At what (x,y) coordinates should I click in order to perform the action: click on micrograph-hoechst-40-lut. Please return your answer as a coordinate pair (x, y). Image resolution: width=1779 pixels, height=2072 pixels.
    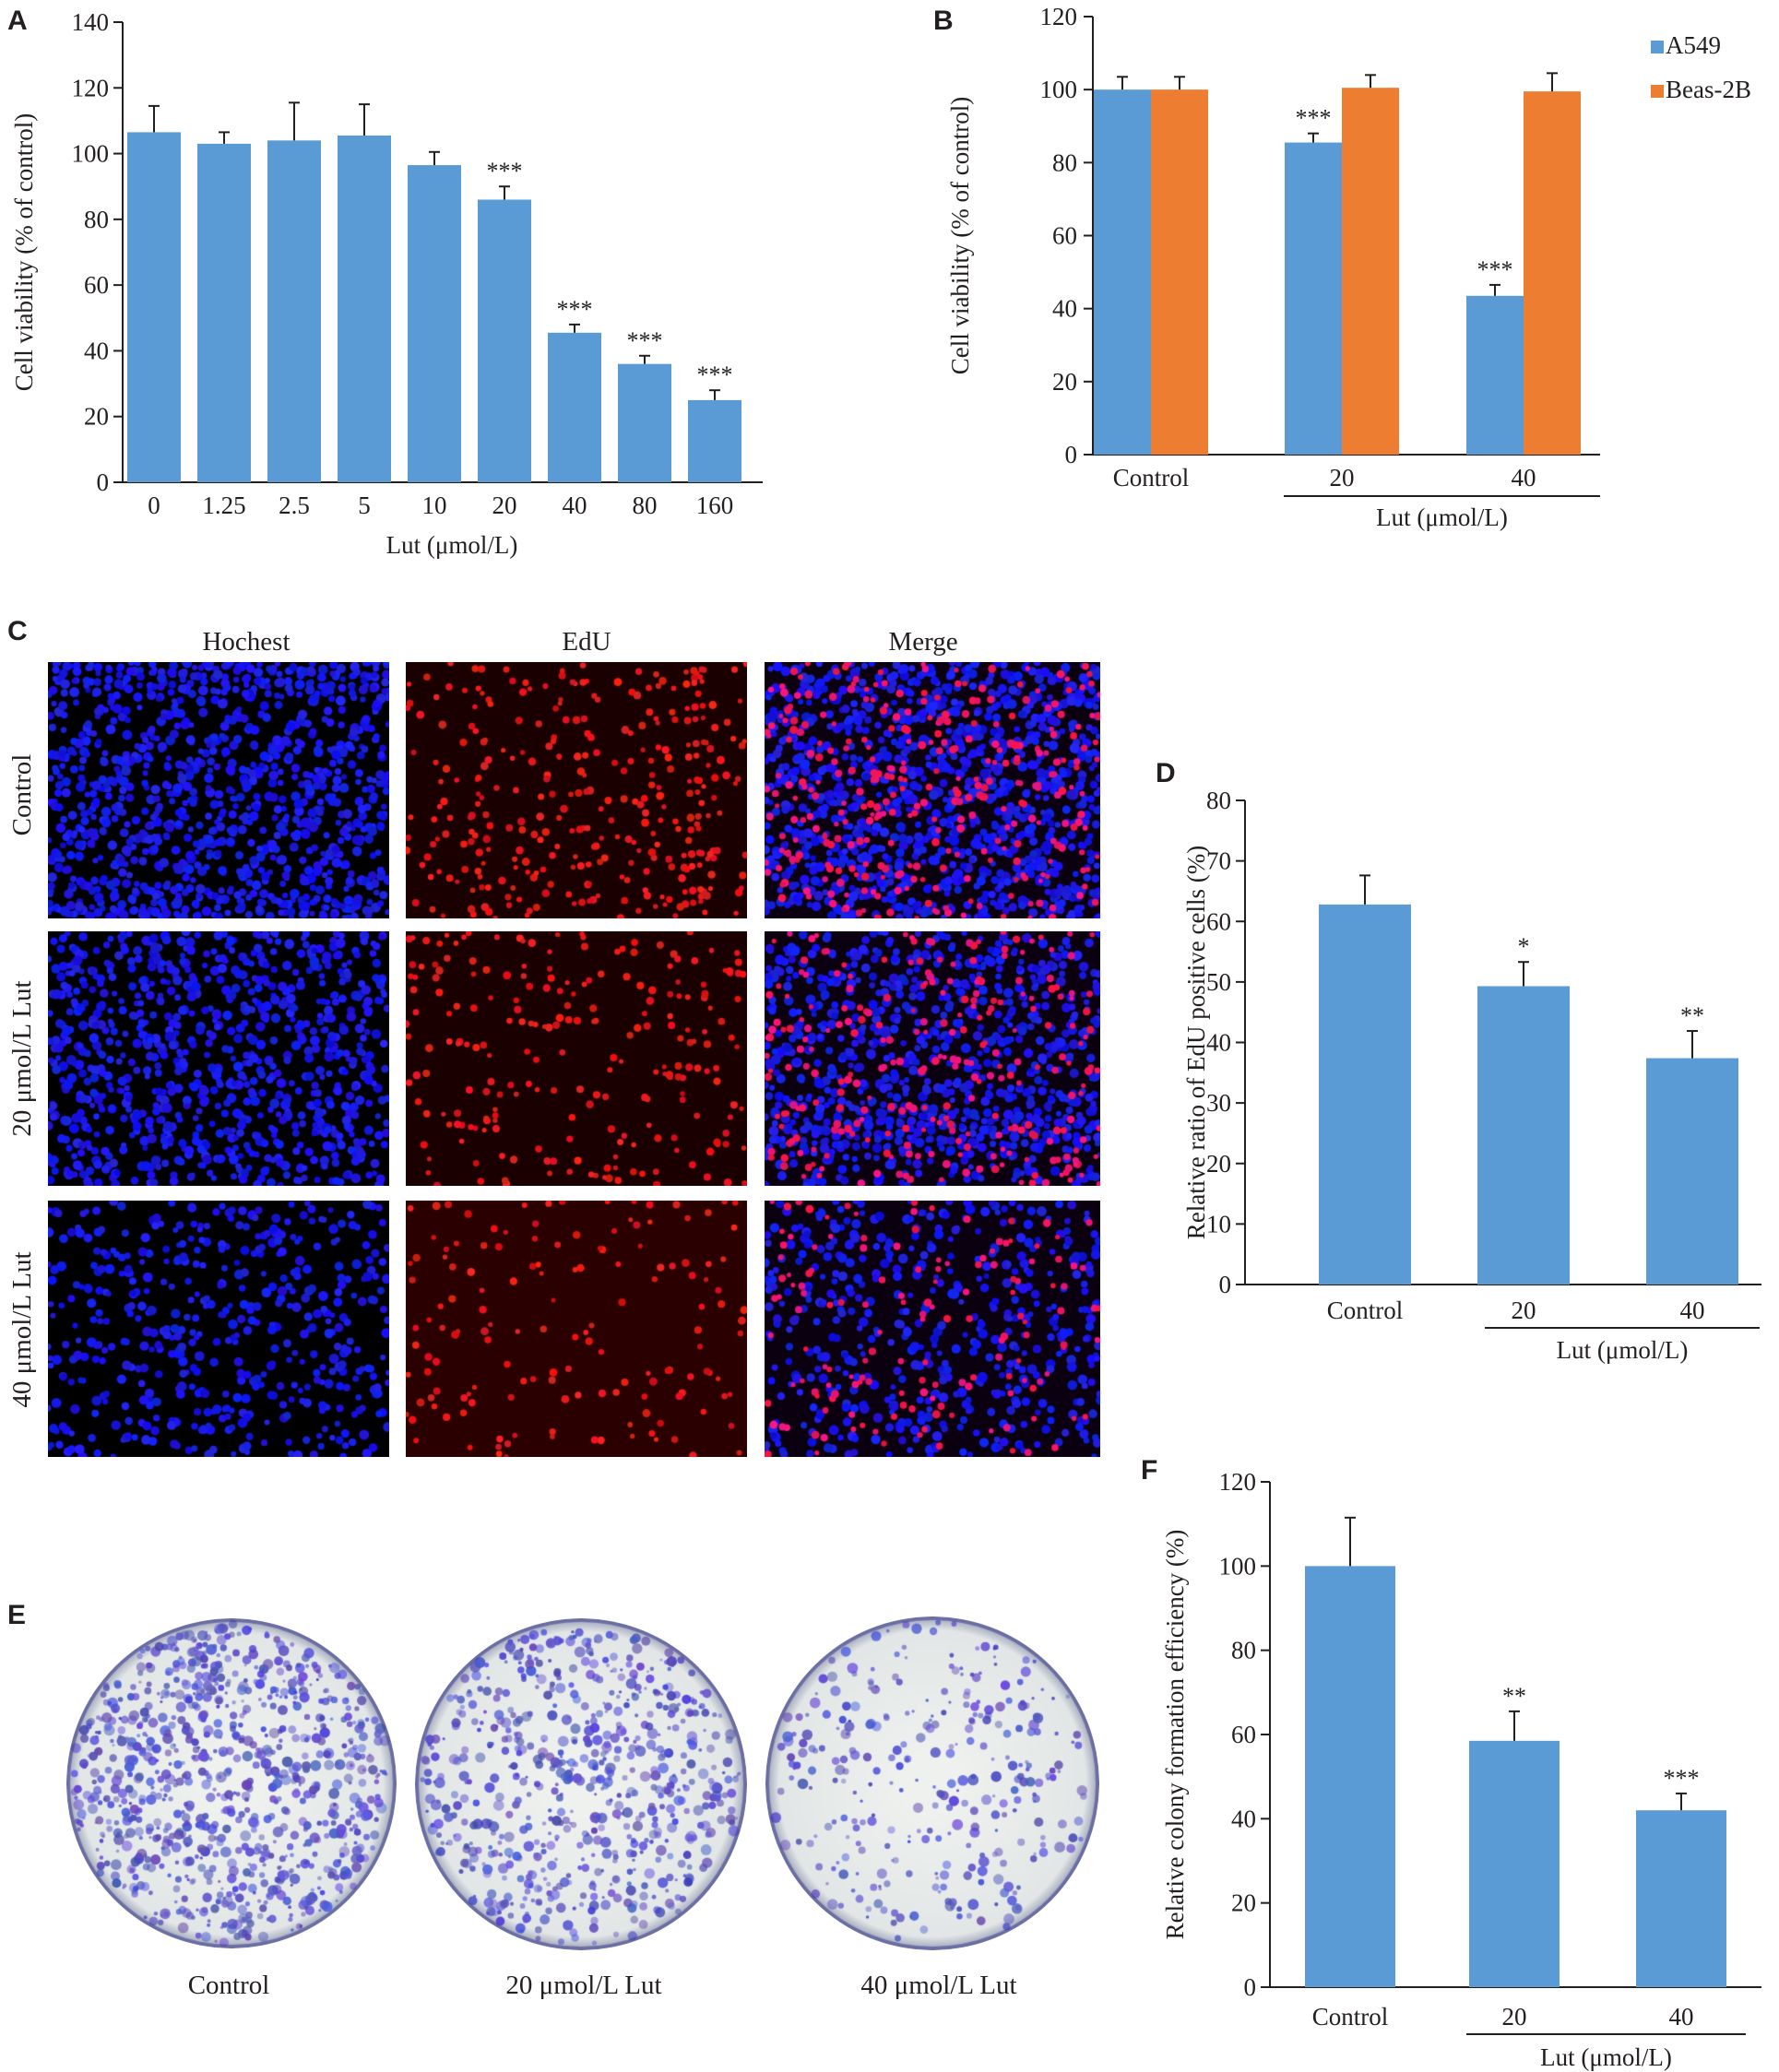
    Looking at the image, I should click on (218, 1329).